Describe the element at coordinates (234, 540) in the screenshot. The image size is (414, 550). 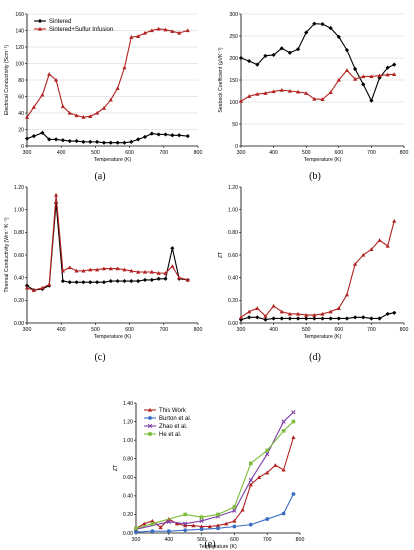
I see `x-tick-label: 600` at that location.